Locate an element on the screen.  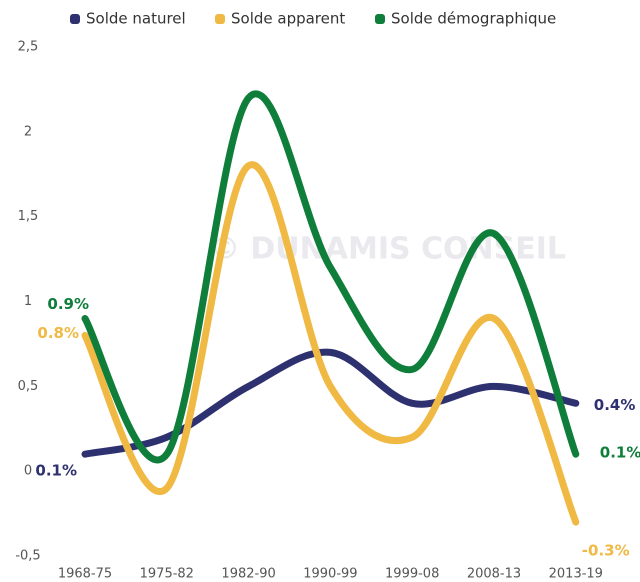
y-tick-label: 1 is located at coordinates (28, 301).